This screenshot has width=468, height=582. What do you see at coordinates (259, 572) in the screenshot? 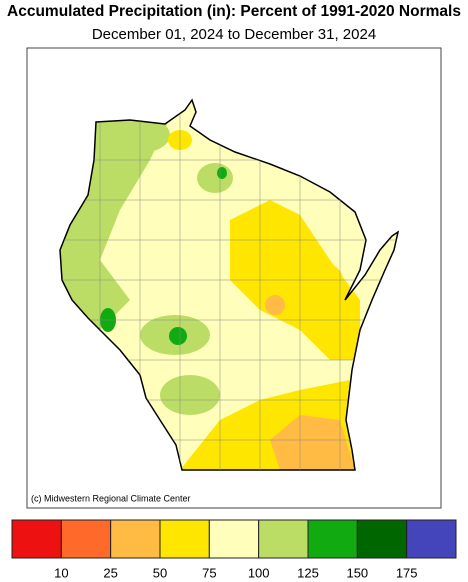
I see `legend-tick-label: 100` at bounding box center [259, 572].